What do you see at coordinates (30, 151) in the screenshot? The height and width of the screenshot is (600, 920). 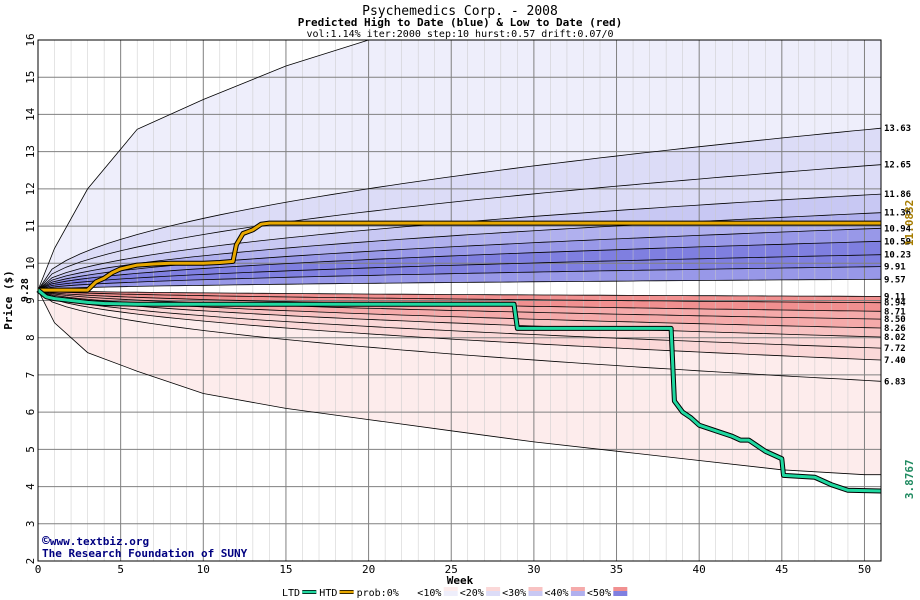 I see `y-tick-label: 13` at bounding box center [30, 151].